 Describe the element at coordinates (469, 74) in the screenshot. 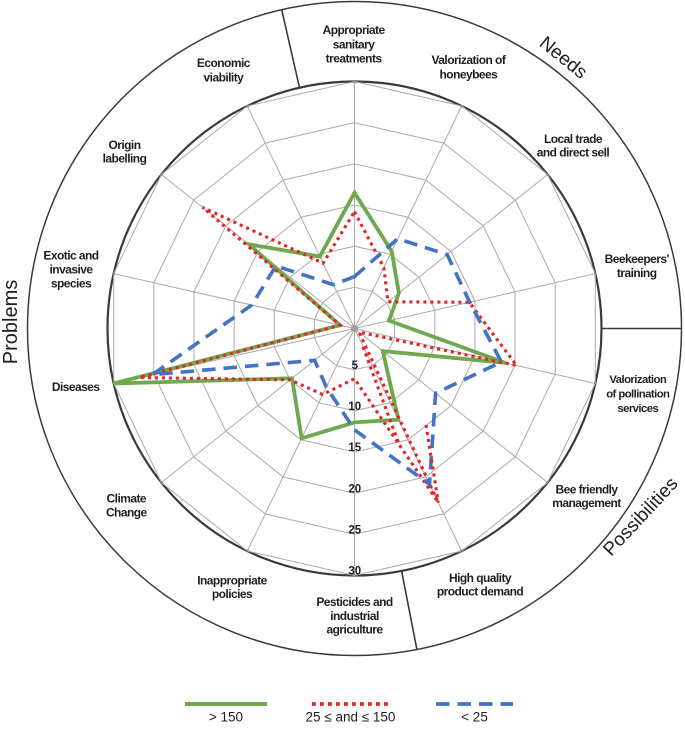

I see `svg-text: honeybees` at that location.